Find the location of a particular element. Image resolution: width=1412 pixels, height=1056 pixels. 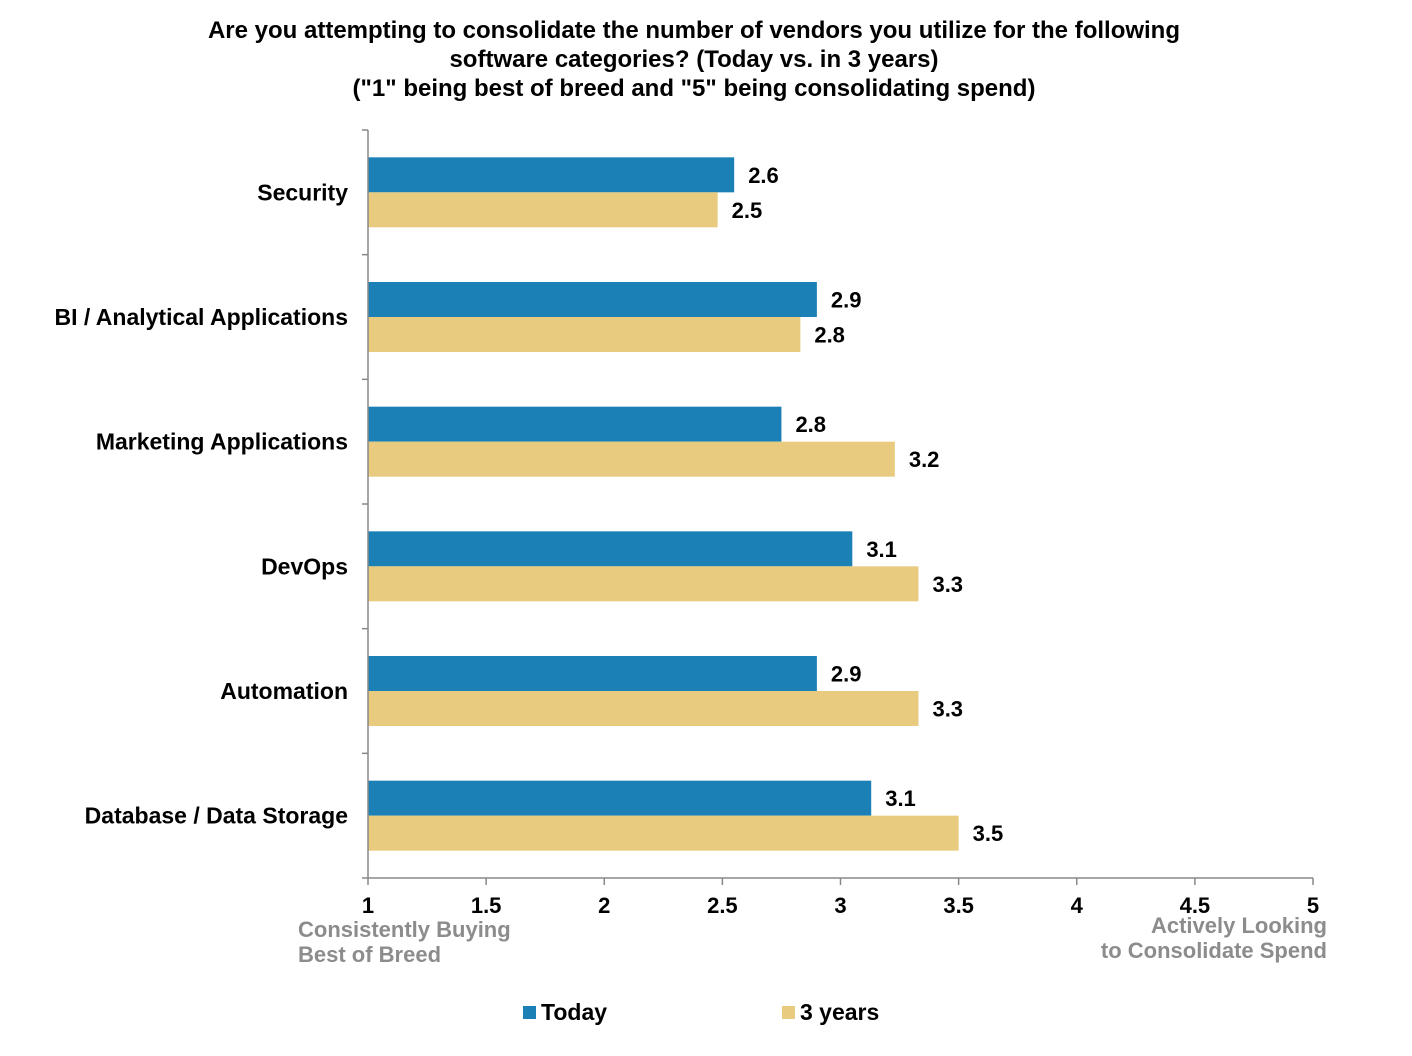

legend: Today 3 years is located at coordinates (706, 1014).